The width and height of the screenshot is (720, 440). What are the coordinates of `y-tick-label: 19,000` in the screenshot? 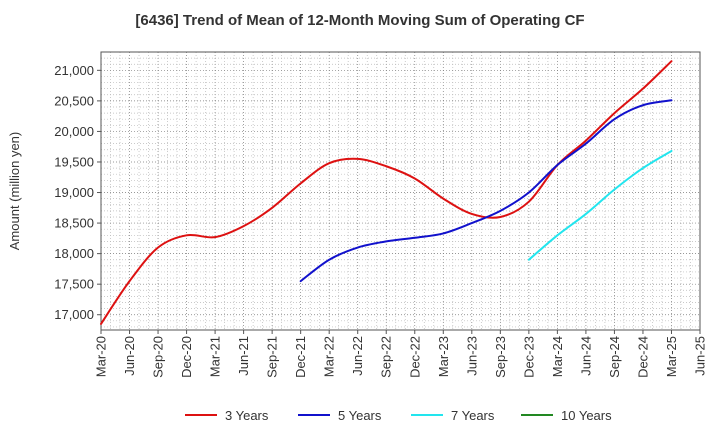 It's located at (74, 192).